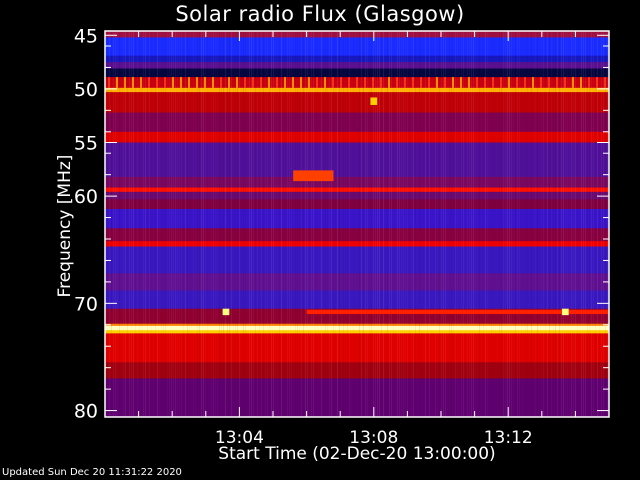 The height and width of the screenshot is (480, 640). What do you see at coordinates (226, 312) in the screenshot?
I see `burst-feature` at bounding box center [226, 312].